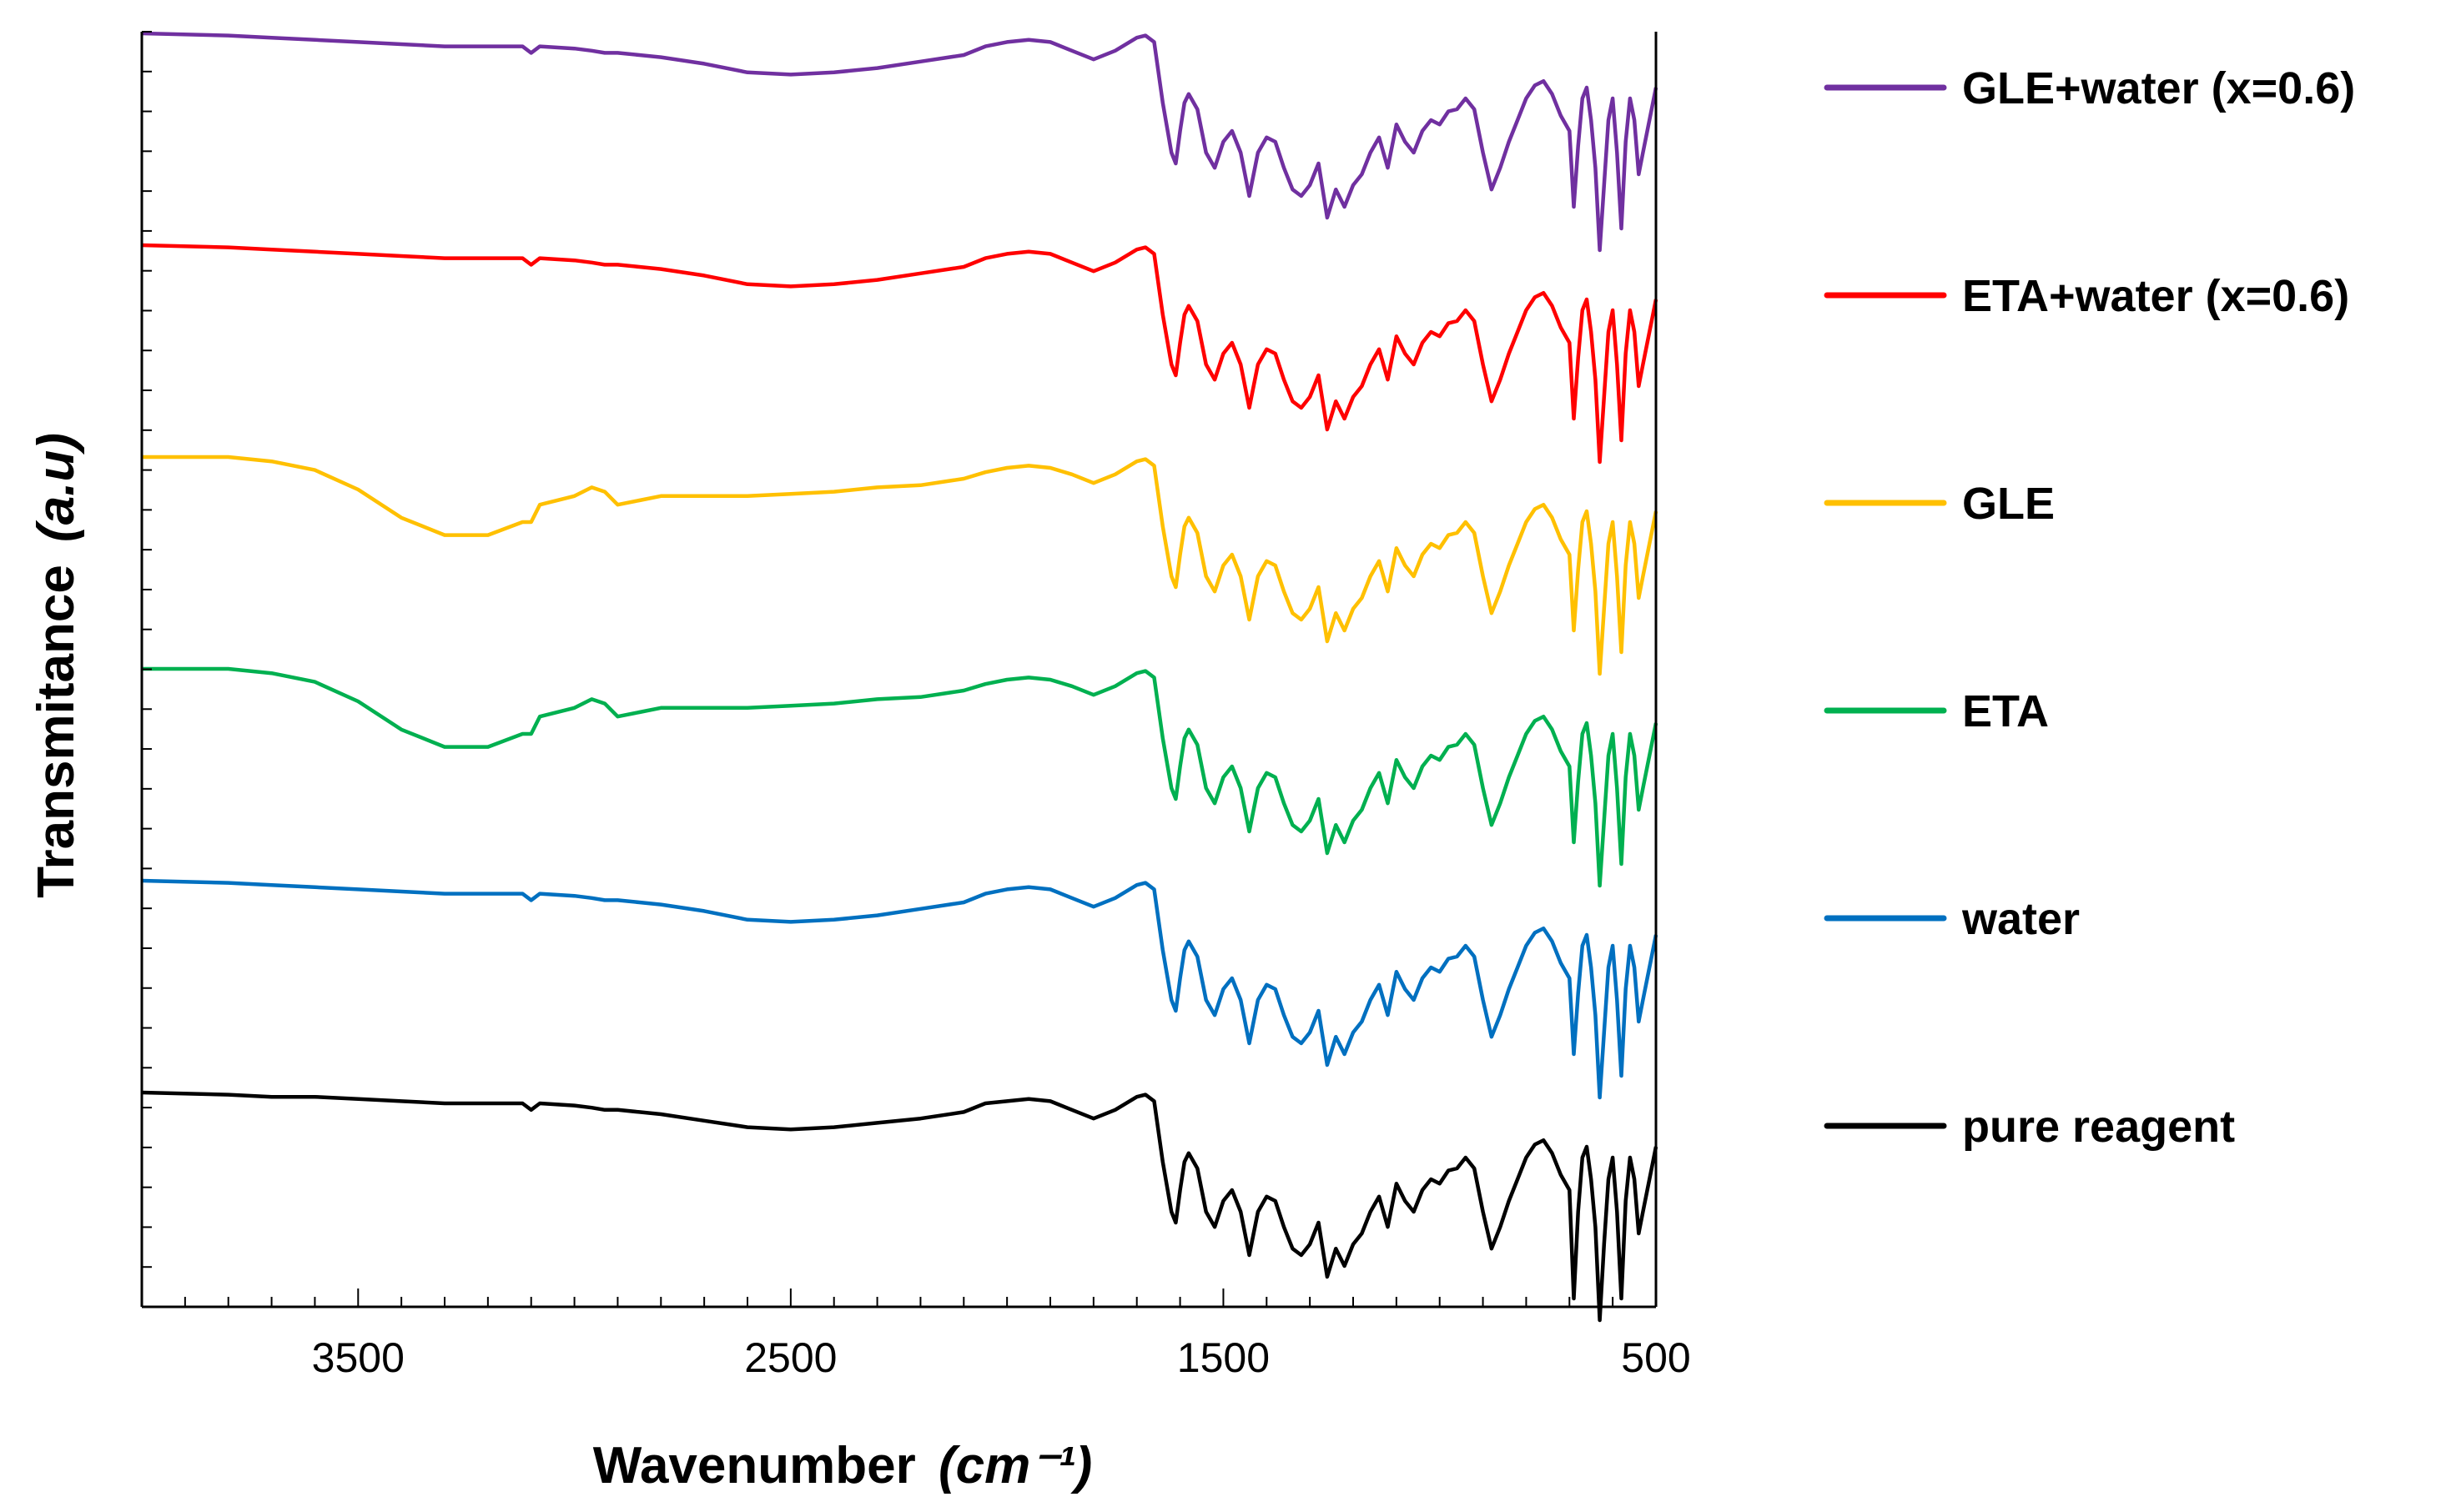 This screenshot has width=2461, height=1512. What do you see at coordinates (2098, 1127) in the screenshot?
I see `legend-label: pure reagent` at bounding box center [2098, 1127].